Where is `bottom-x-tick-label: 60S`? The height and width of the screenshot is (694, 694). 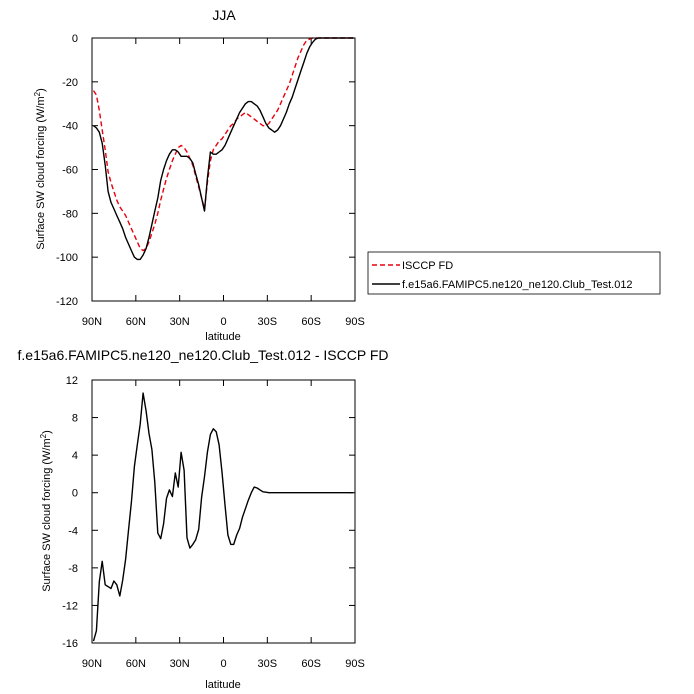 bottom-x-tick-label: 60S is located at coordinates (311, 664).